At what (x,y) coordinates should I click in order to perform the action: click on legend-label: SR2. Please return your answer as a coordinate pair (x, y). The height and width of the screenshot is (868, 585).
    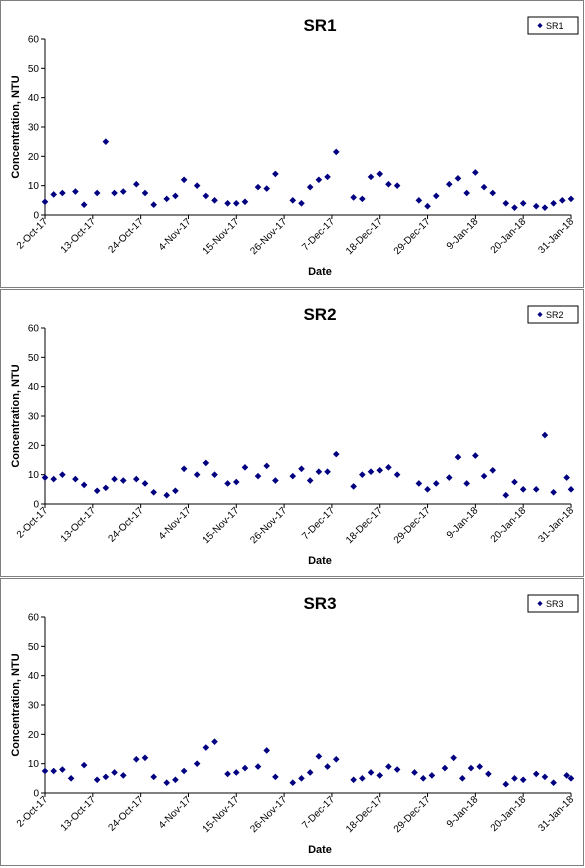
    Looking at the image, I should click on (555, 315).